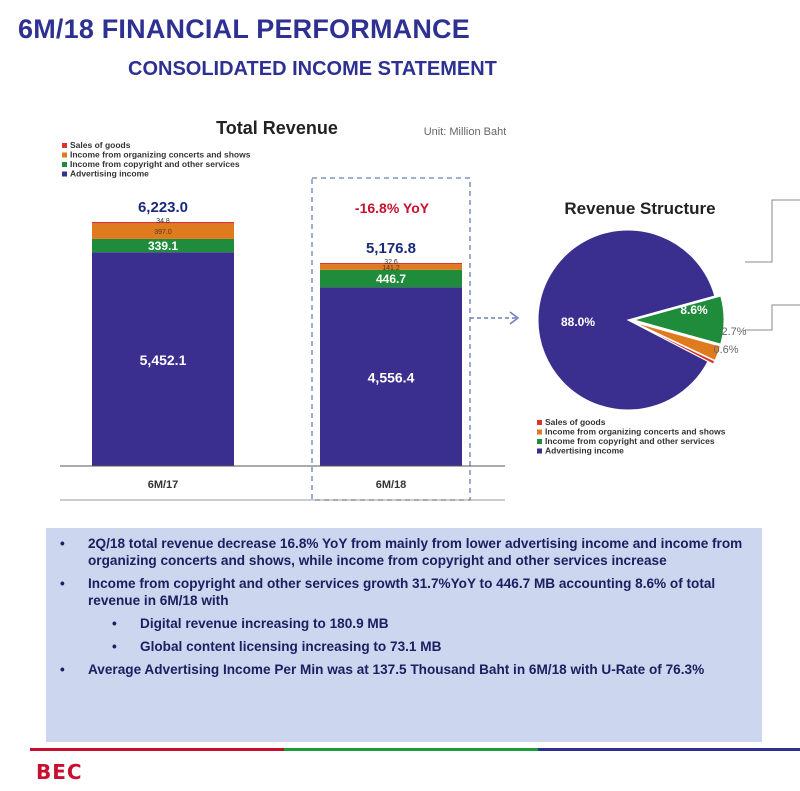 This screenshot has height=791, width=800. Describe the element at coordinates (514, 318) in the screenshot. I see `arrow-head` at that location.